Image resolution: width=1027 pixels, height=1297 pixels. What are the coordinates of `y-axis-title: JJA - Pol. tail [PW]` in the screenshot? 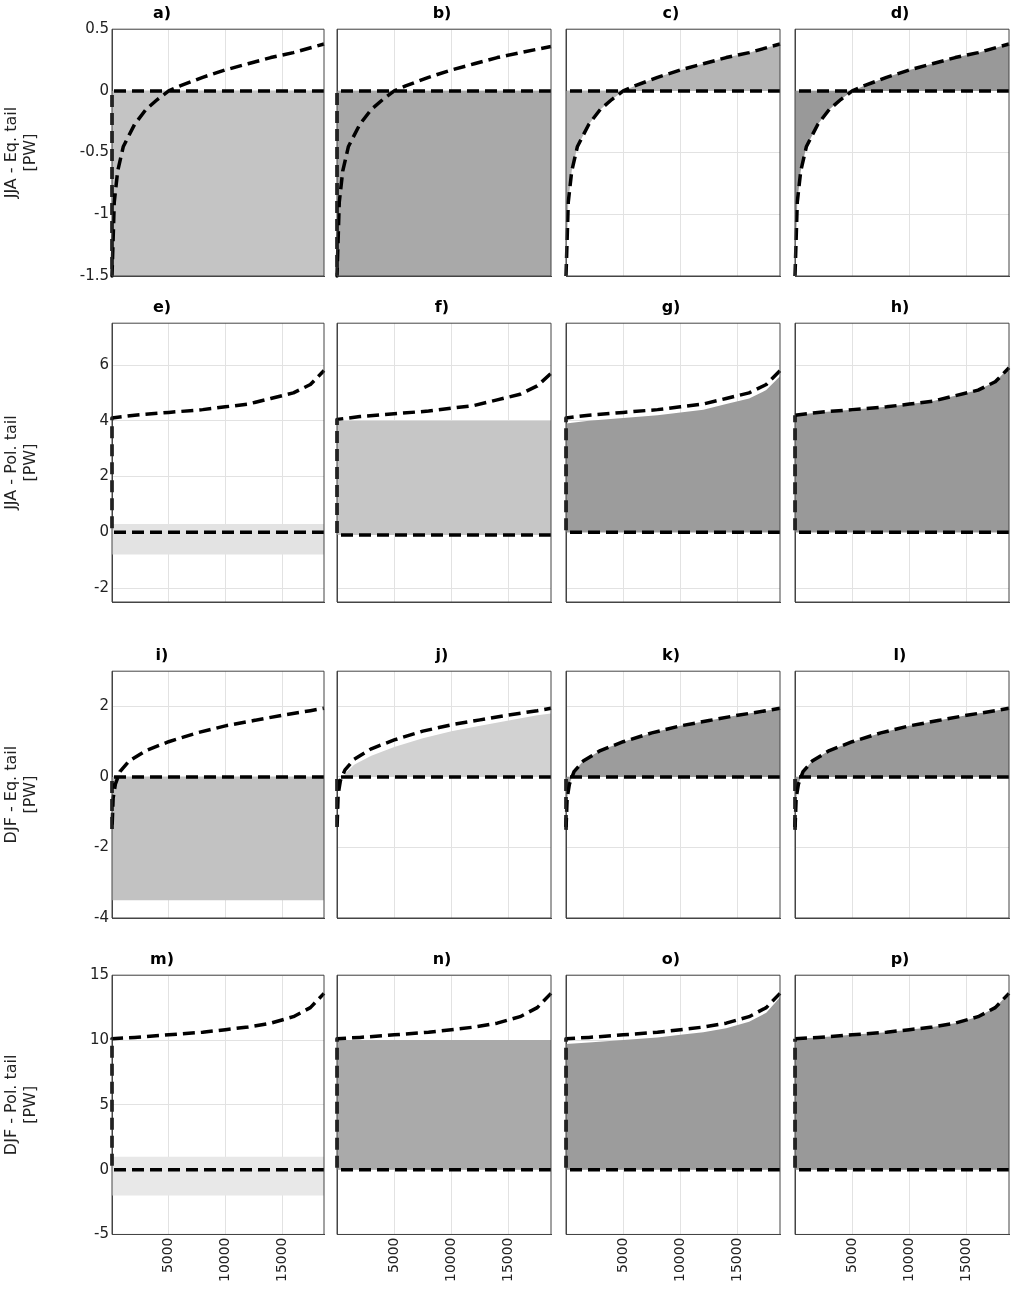 It's located at (19, 463).